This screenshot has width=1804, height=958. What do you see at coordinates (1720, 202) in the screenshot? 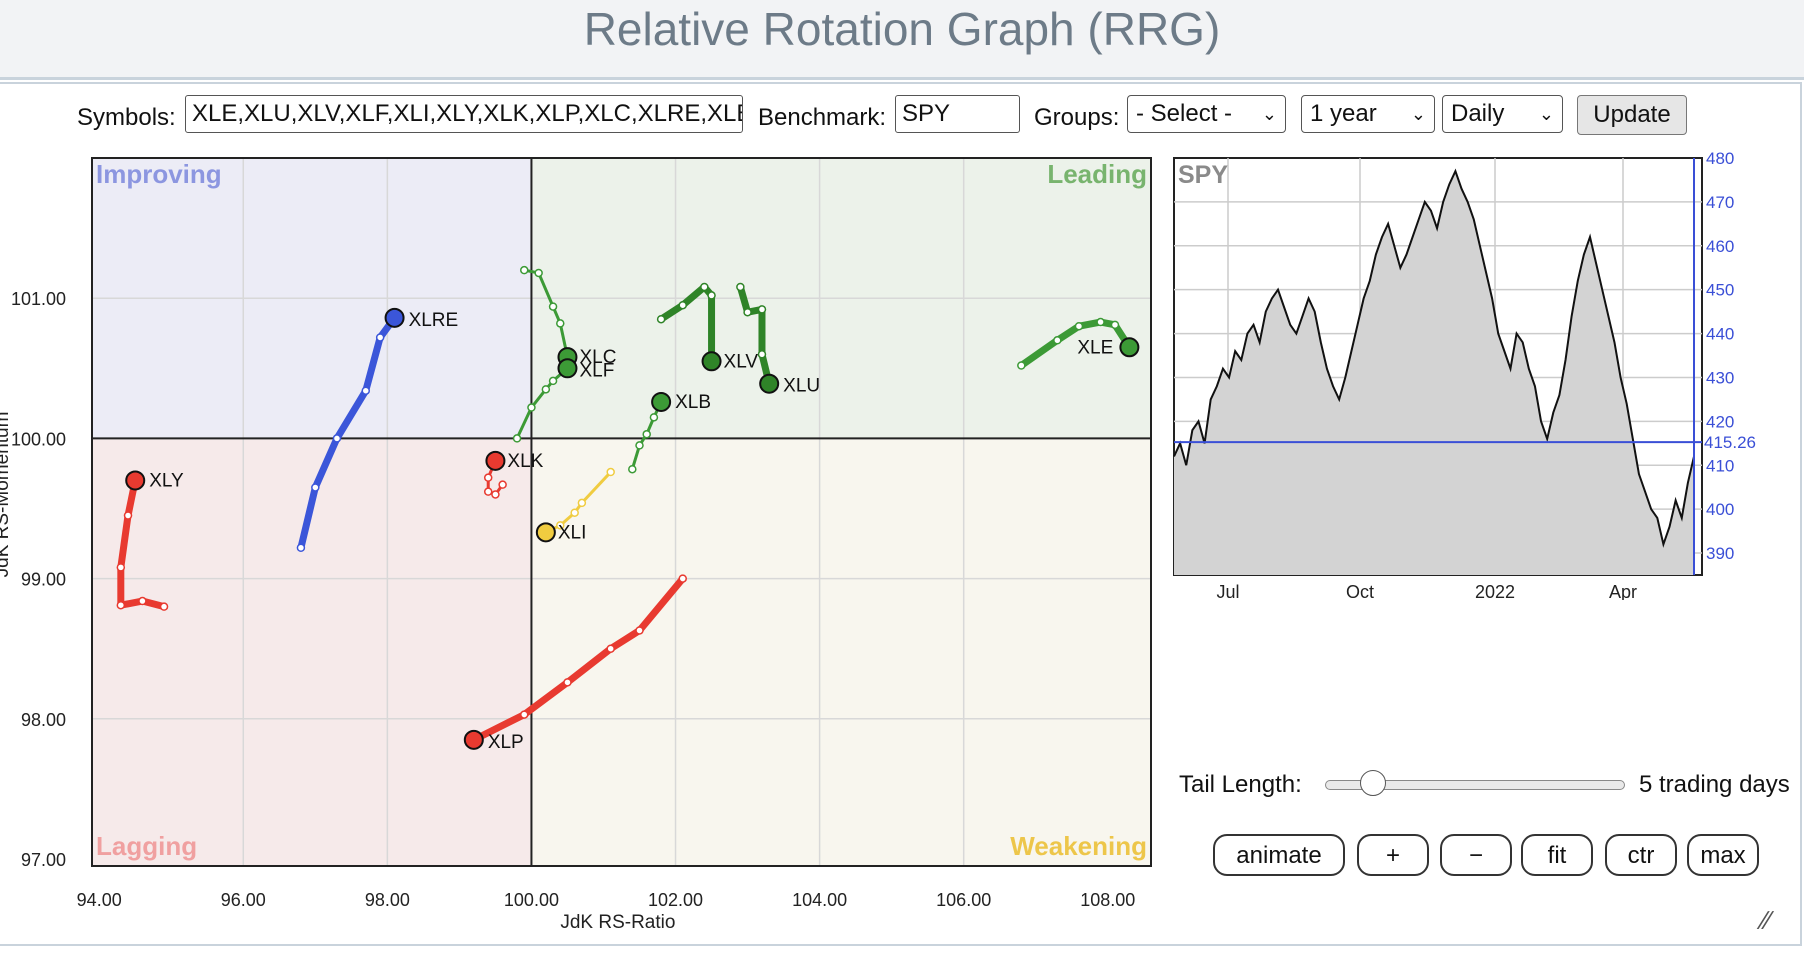
I see `spy-y-tick-label: 470` at bounding box center [1720, 202].